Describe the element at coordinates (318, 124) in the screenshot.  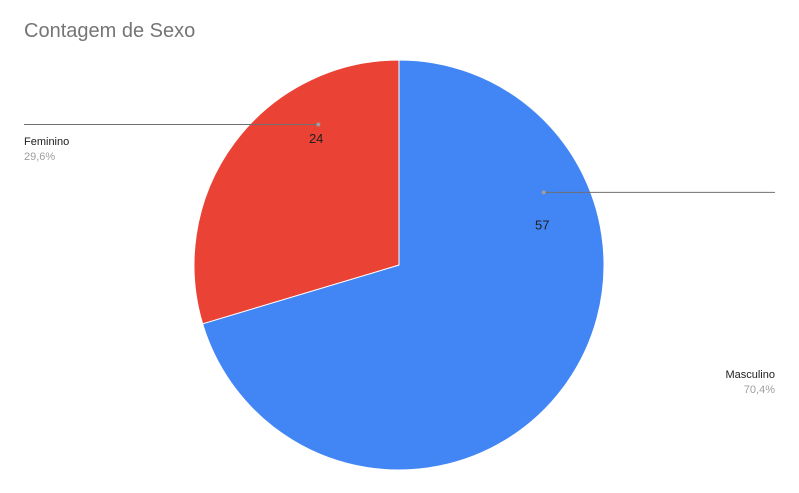
I see `leader-dot-feminino` at that location.